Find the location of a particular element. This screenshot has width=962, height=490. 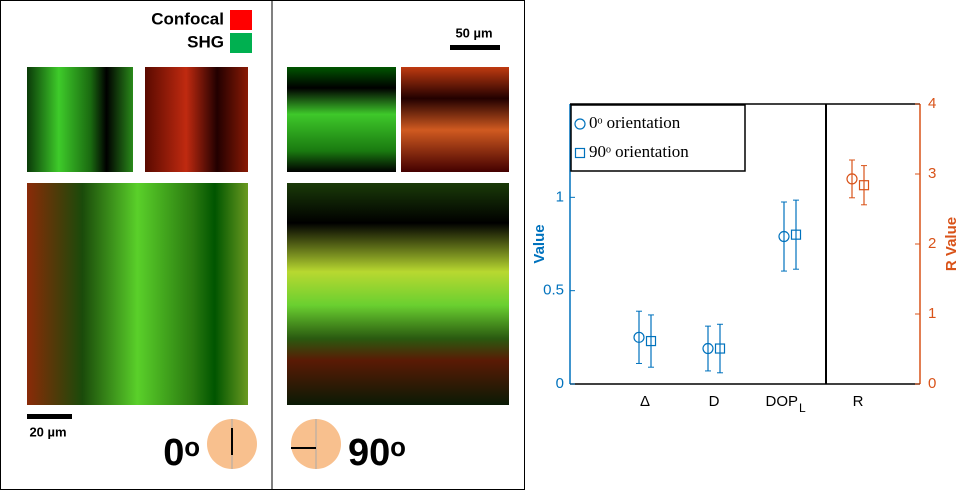

y-tick-label: 0 is located at coordinates (560, 383).